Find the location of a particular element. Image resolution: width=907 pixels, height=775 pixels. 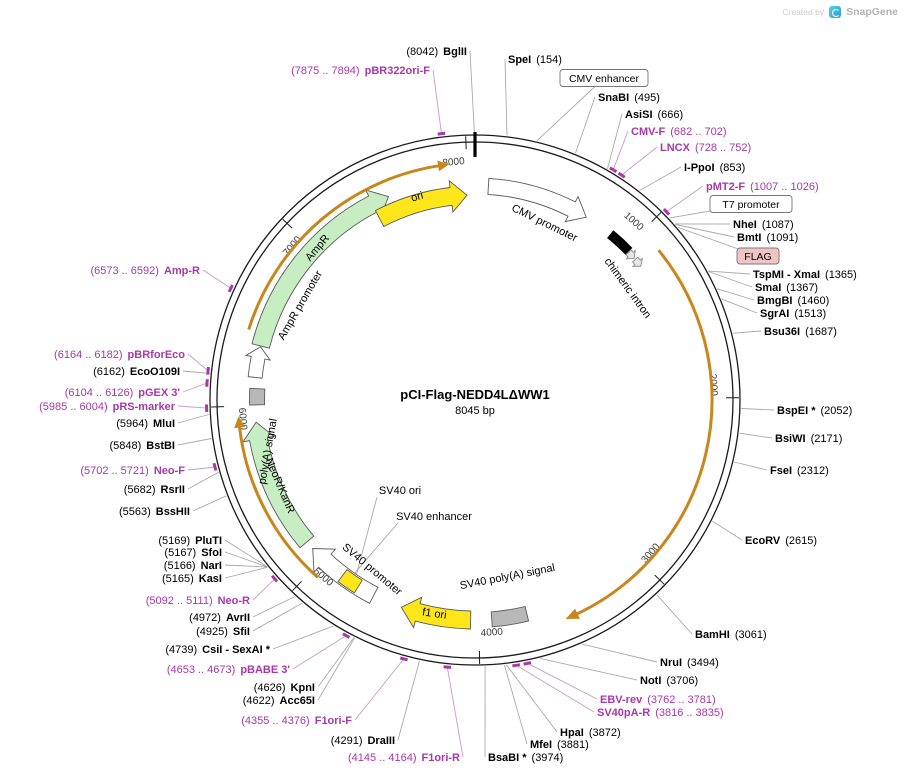

neor-orf-arc-head is located at coordinates (240, 422).